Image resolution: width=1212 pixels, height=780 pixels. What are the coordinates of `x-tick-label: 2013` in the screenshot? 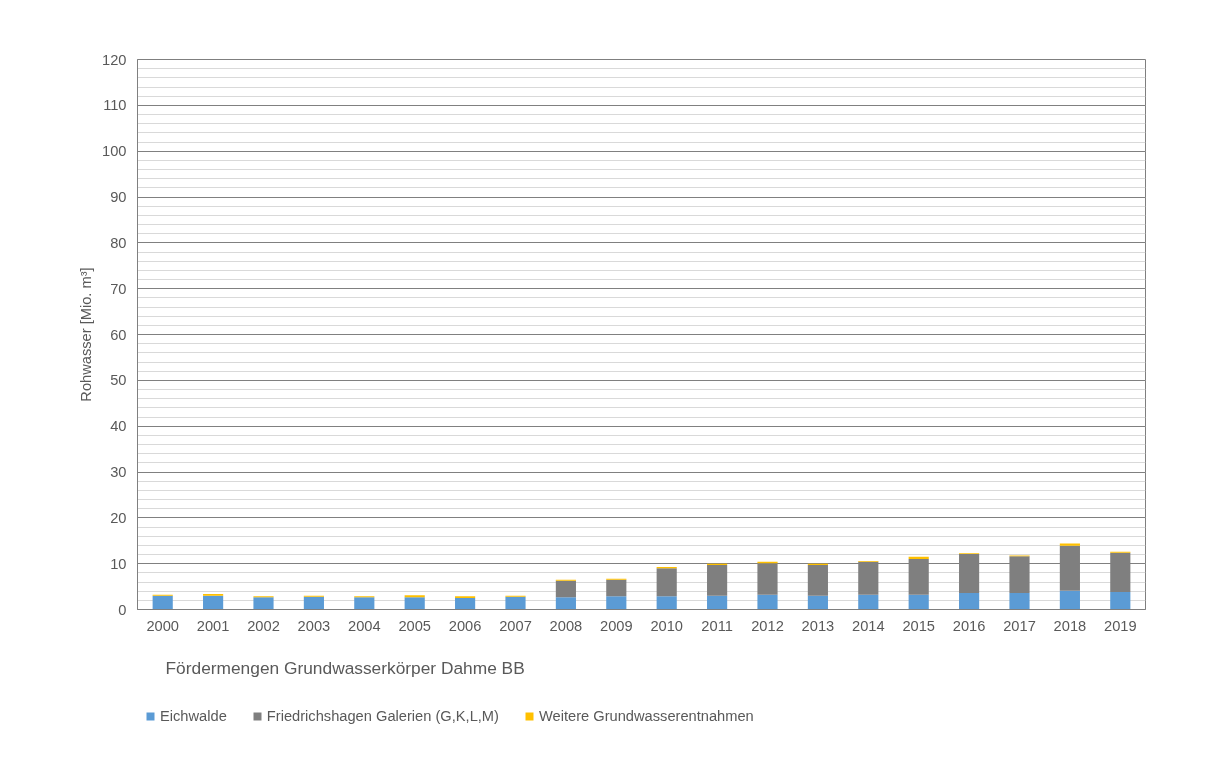 It's located at (818, 625).